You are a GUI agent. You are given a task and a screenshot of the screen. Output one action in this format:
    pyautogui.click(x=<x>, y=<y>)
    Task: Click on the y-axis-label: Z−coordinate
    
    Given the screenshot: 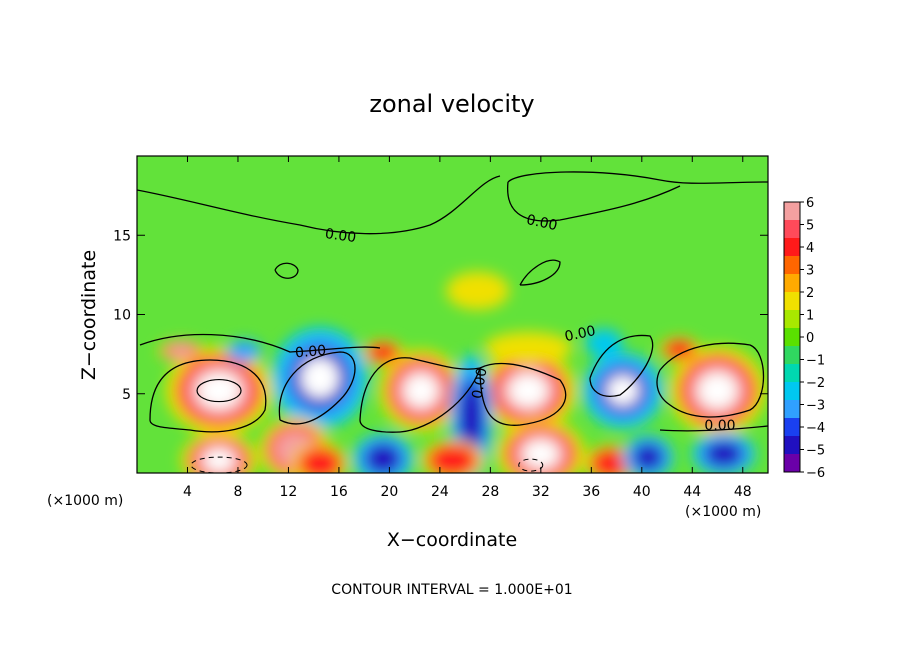 What is the action you would take?
    pyautogui.click(x=89, y=315)
    